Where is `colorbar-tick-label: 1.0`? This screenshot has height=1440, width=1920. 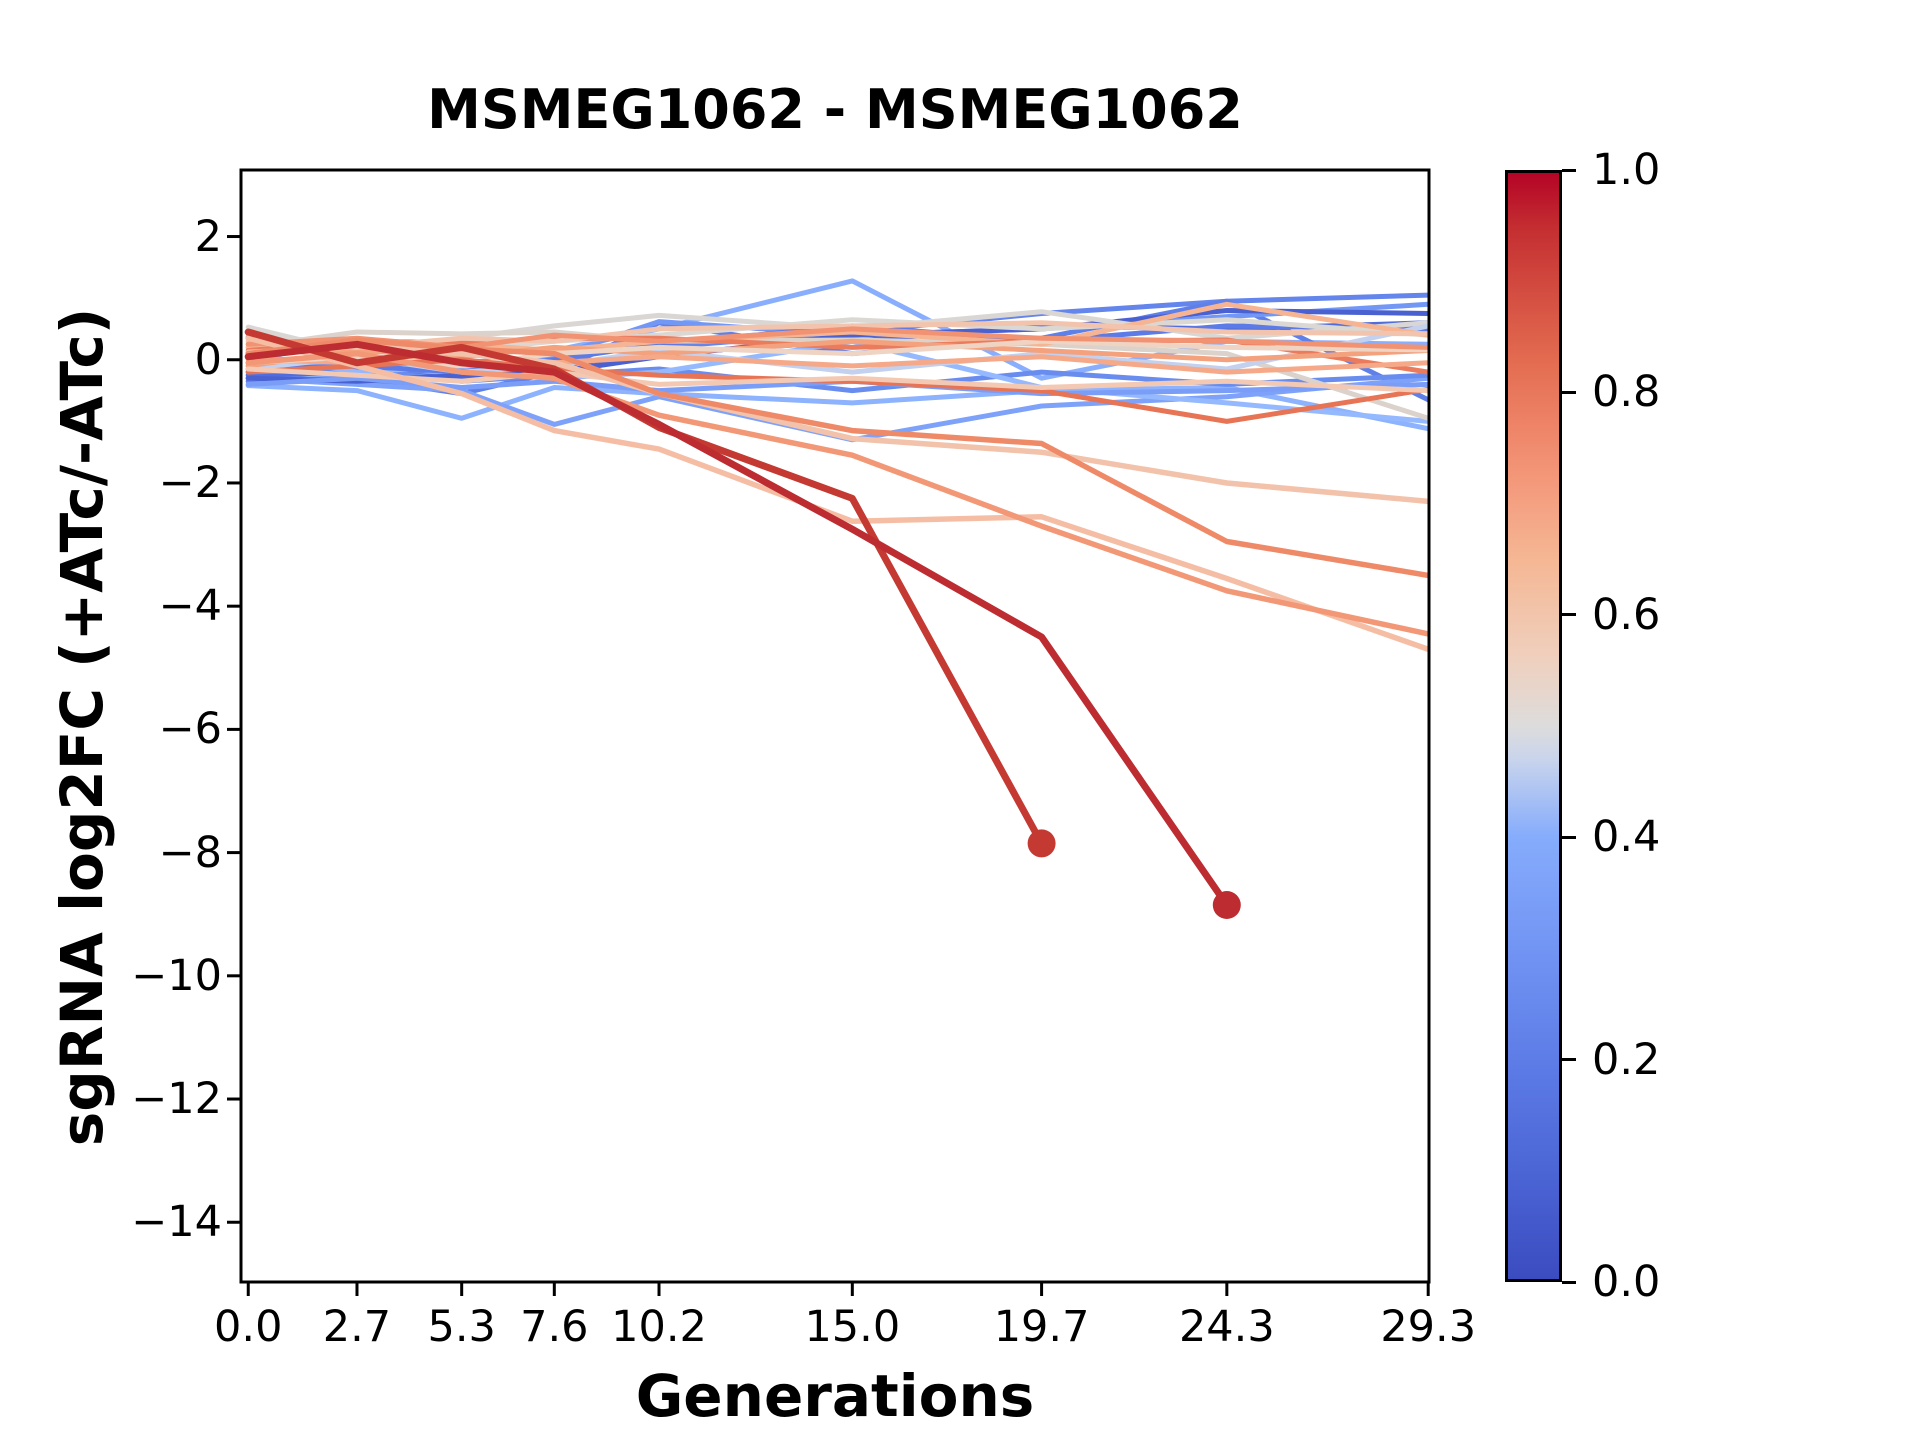
colorbar-tick-label: 1.0 is located at coordinates (1626, 170).